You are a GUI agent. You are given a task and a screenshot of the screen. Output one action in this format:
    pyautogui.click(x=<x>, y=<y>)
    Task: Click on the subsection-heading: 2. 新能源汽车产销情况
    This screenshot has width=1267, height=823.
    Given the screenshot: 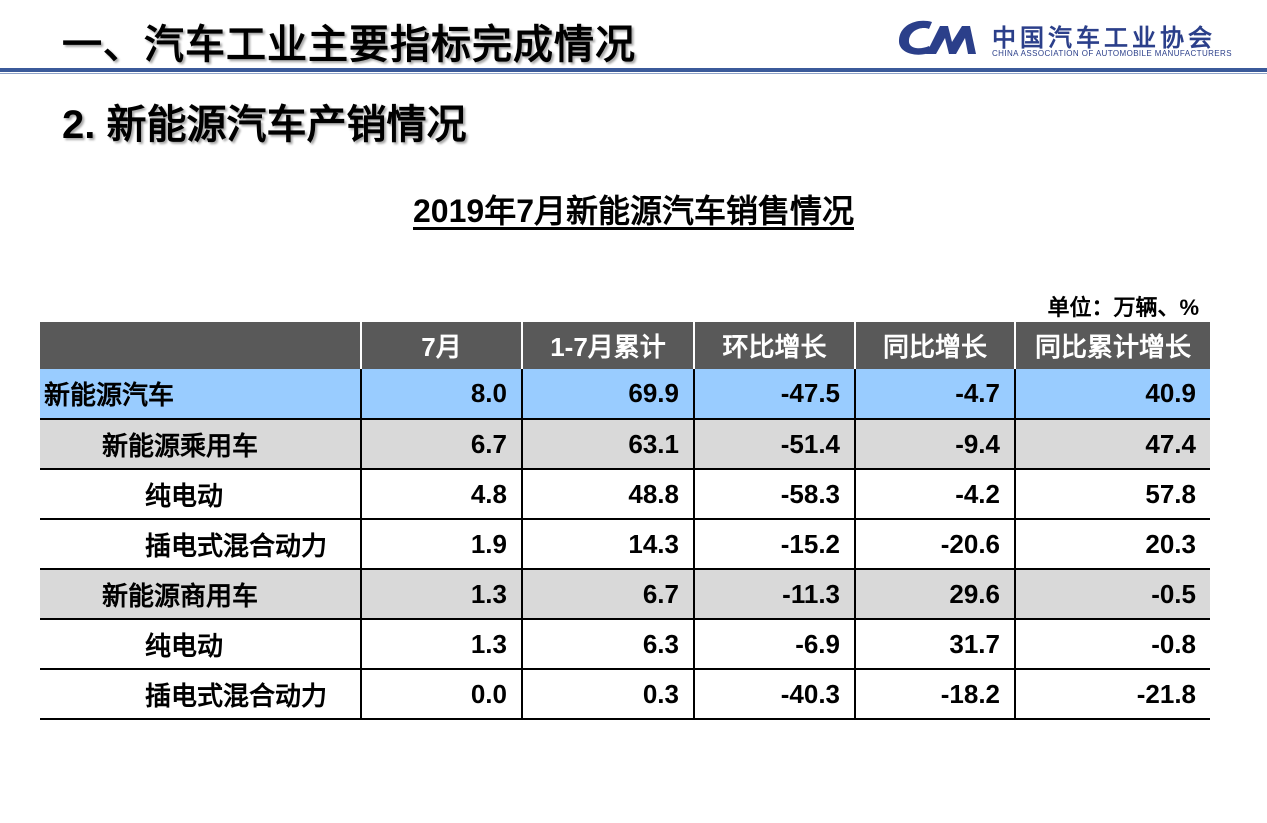 What is the action you would take?
    pyautogui.click(x=264, y=125)
    